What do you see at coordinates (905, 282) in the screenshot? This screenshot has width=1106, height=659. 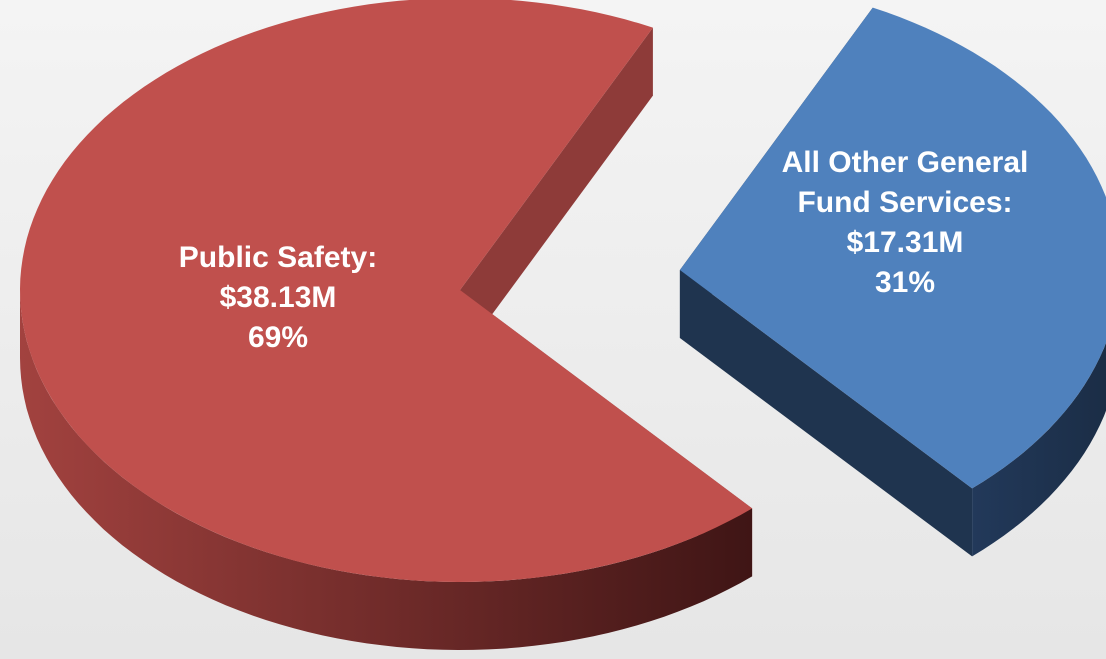 I see `share-label: 31%` at bounding box center [905, 282].